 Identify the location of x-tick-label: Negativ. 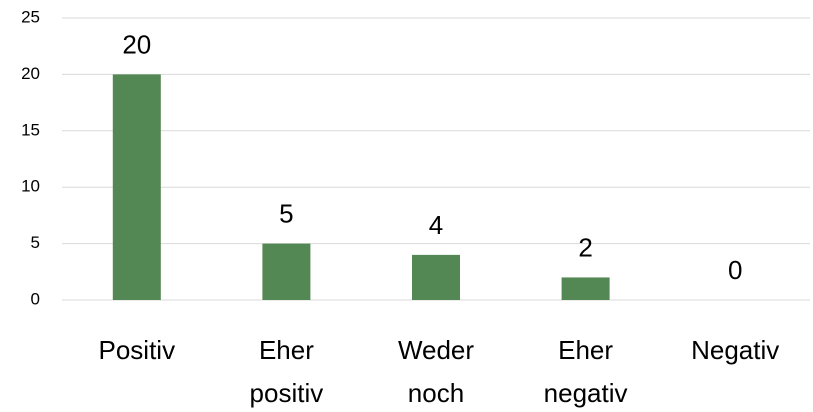
(735, 350).